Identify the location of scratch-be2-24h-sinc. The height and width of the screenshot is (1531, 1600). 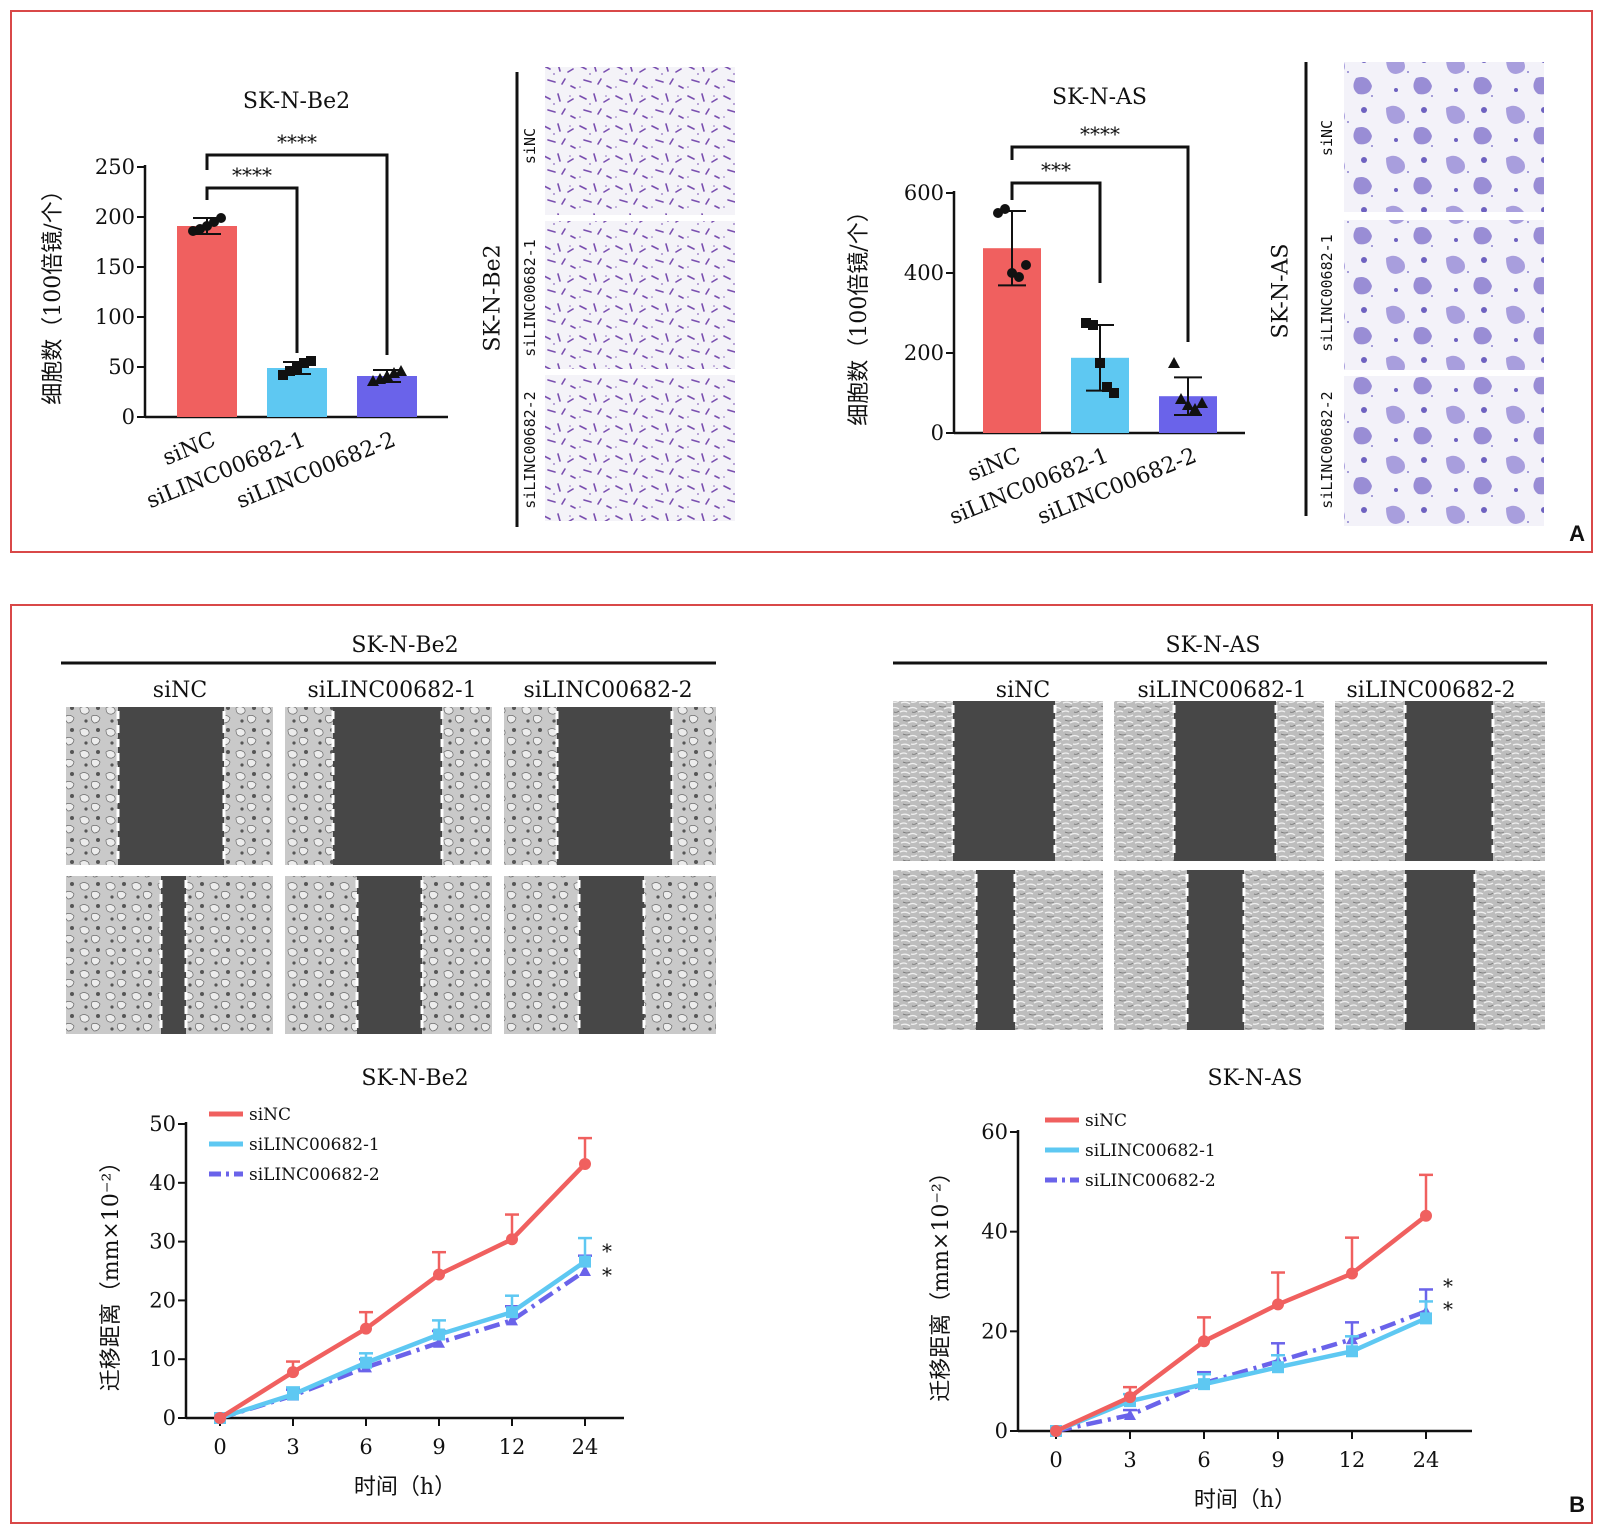
(169, 955).